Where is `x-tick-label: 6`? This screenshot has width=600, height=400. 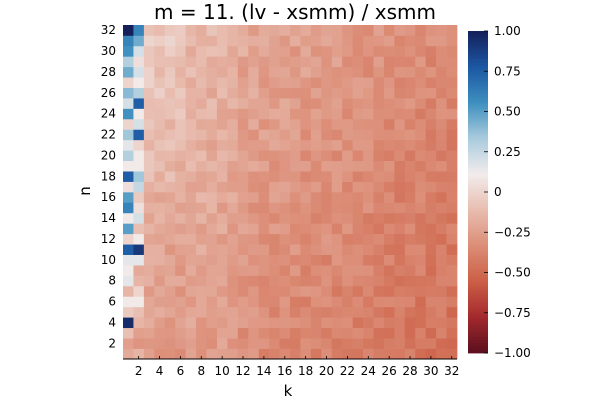 x-tick-label: 6 is located at coordinates (181, 371).